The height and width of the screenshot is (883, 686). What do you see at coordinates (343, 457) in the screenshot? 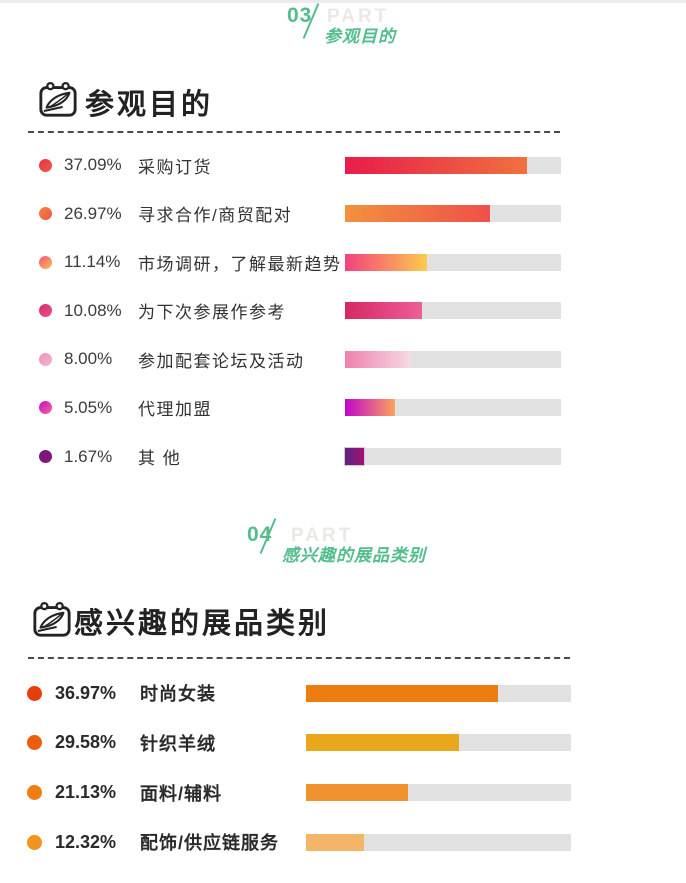
I see `chart-row: 1.67% 其 他` at bounding box center [343, 457].